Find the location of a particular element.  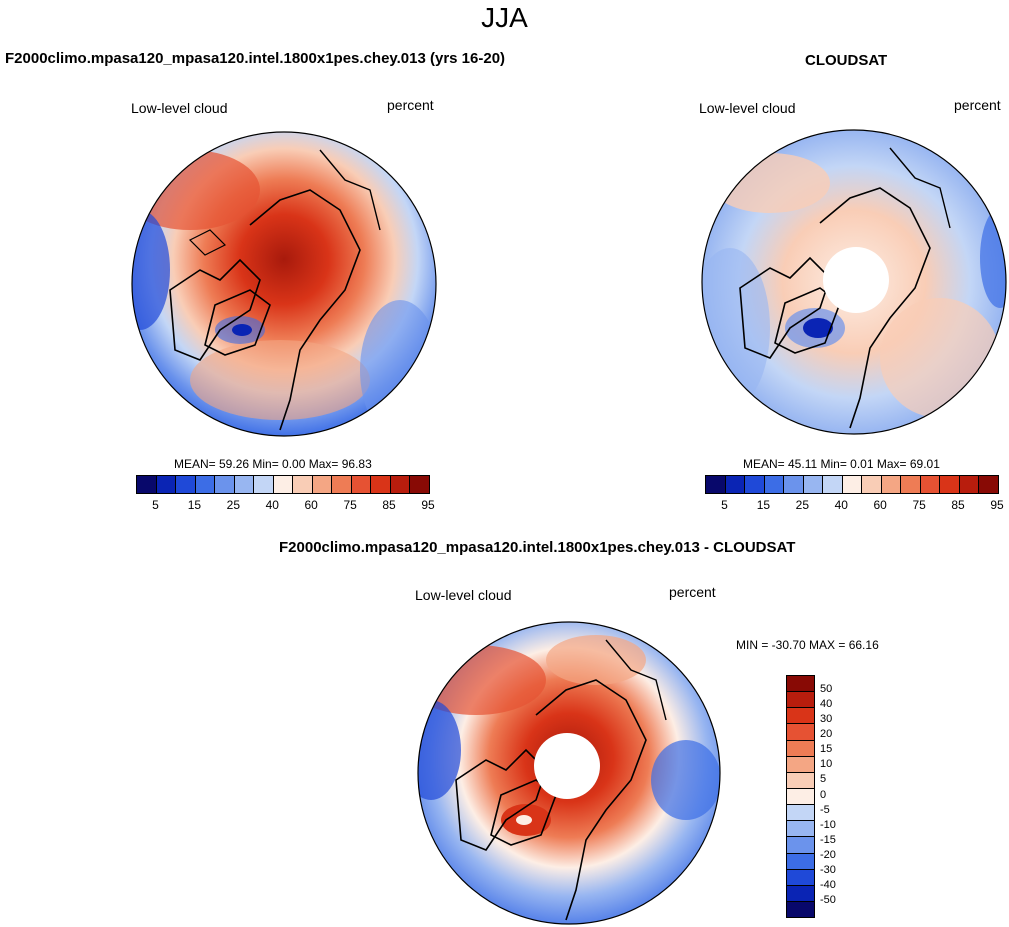

model-colorbar is located at coordinates (283, 484).